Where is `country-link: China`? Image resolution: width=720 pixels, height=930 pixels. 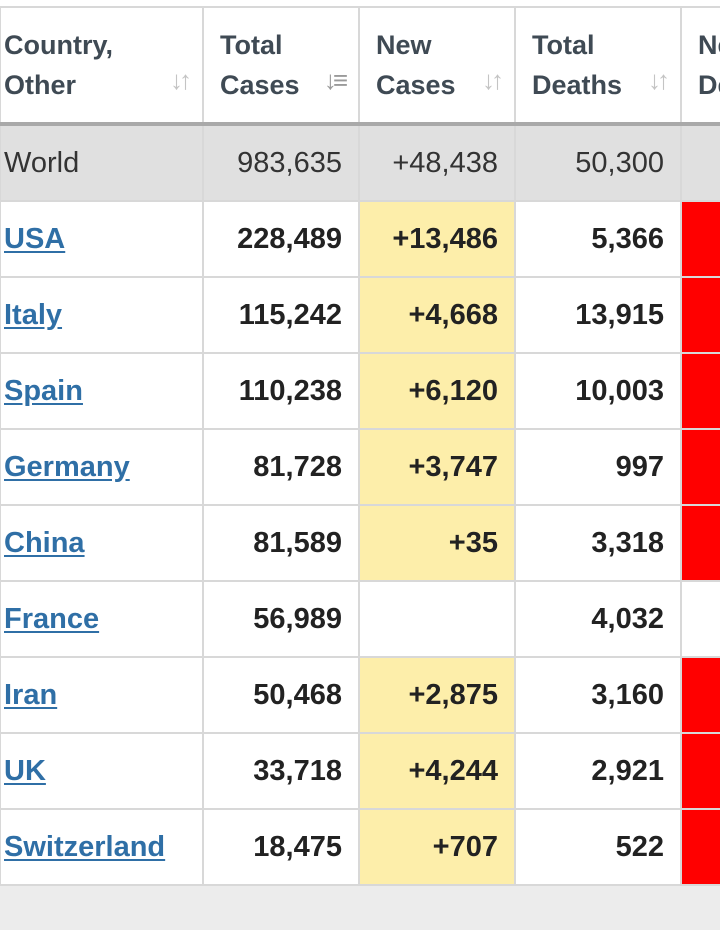 country-link: China is located at coordinates (44, 542).